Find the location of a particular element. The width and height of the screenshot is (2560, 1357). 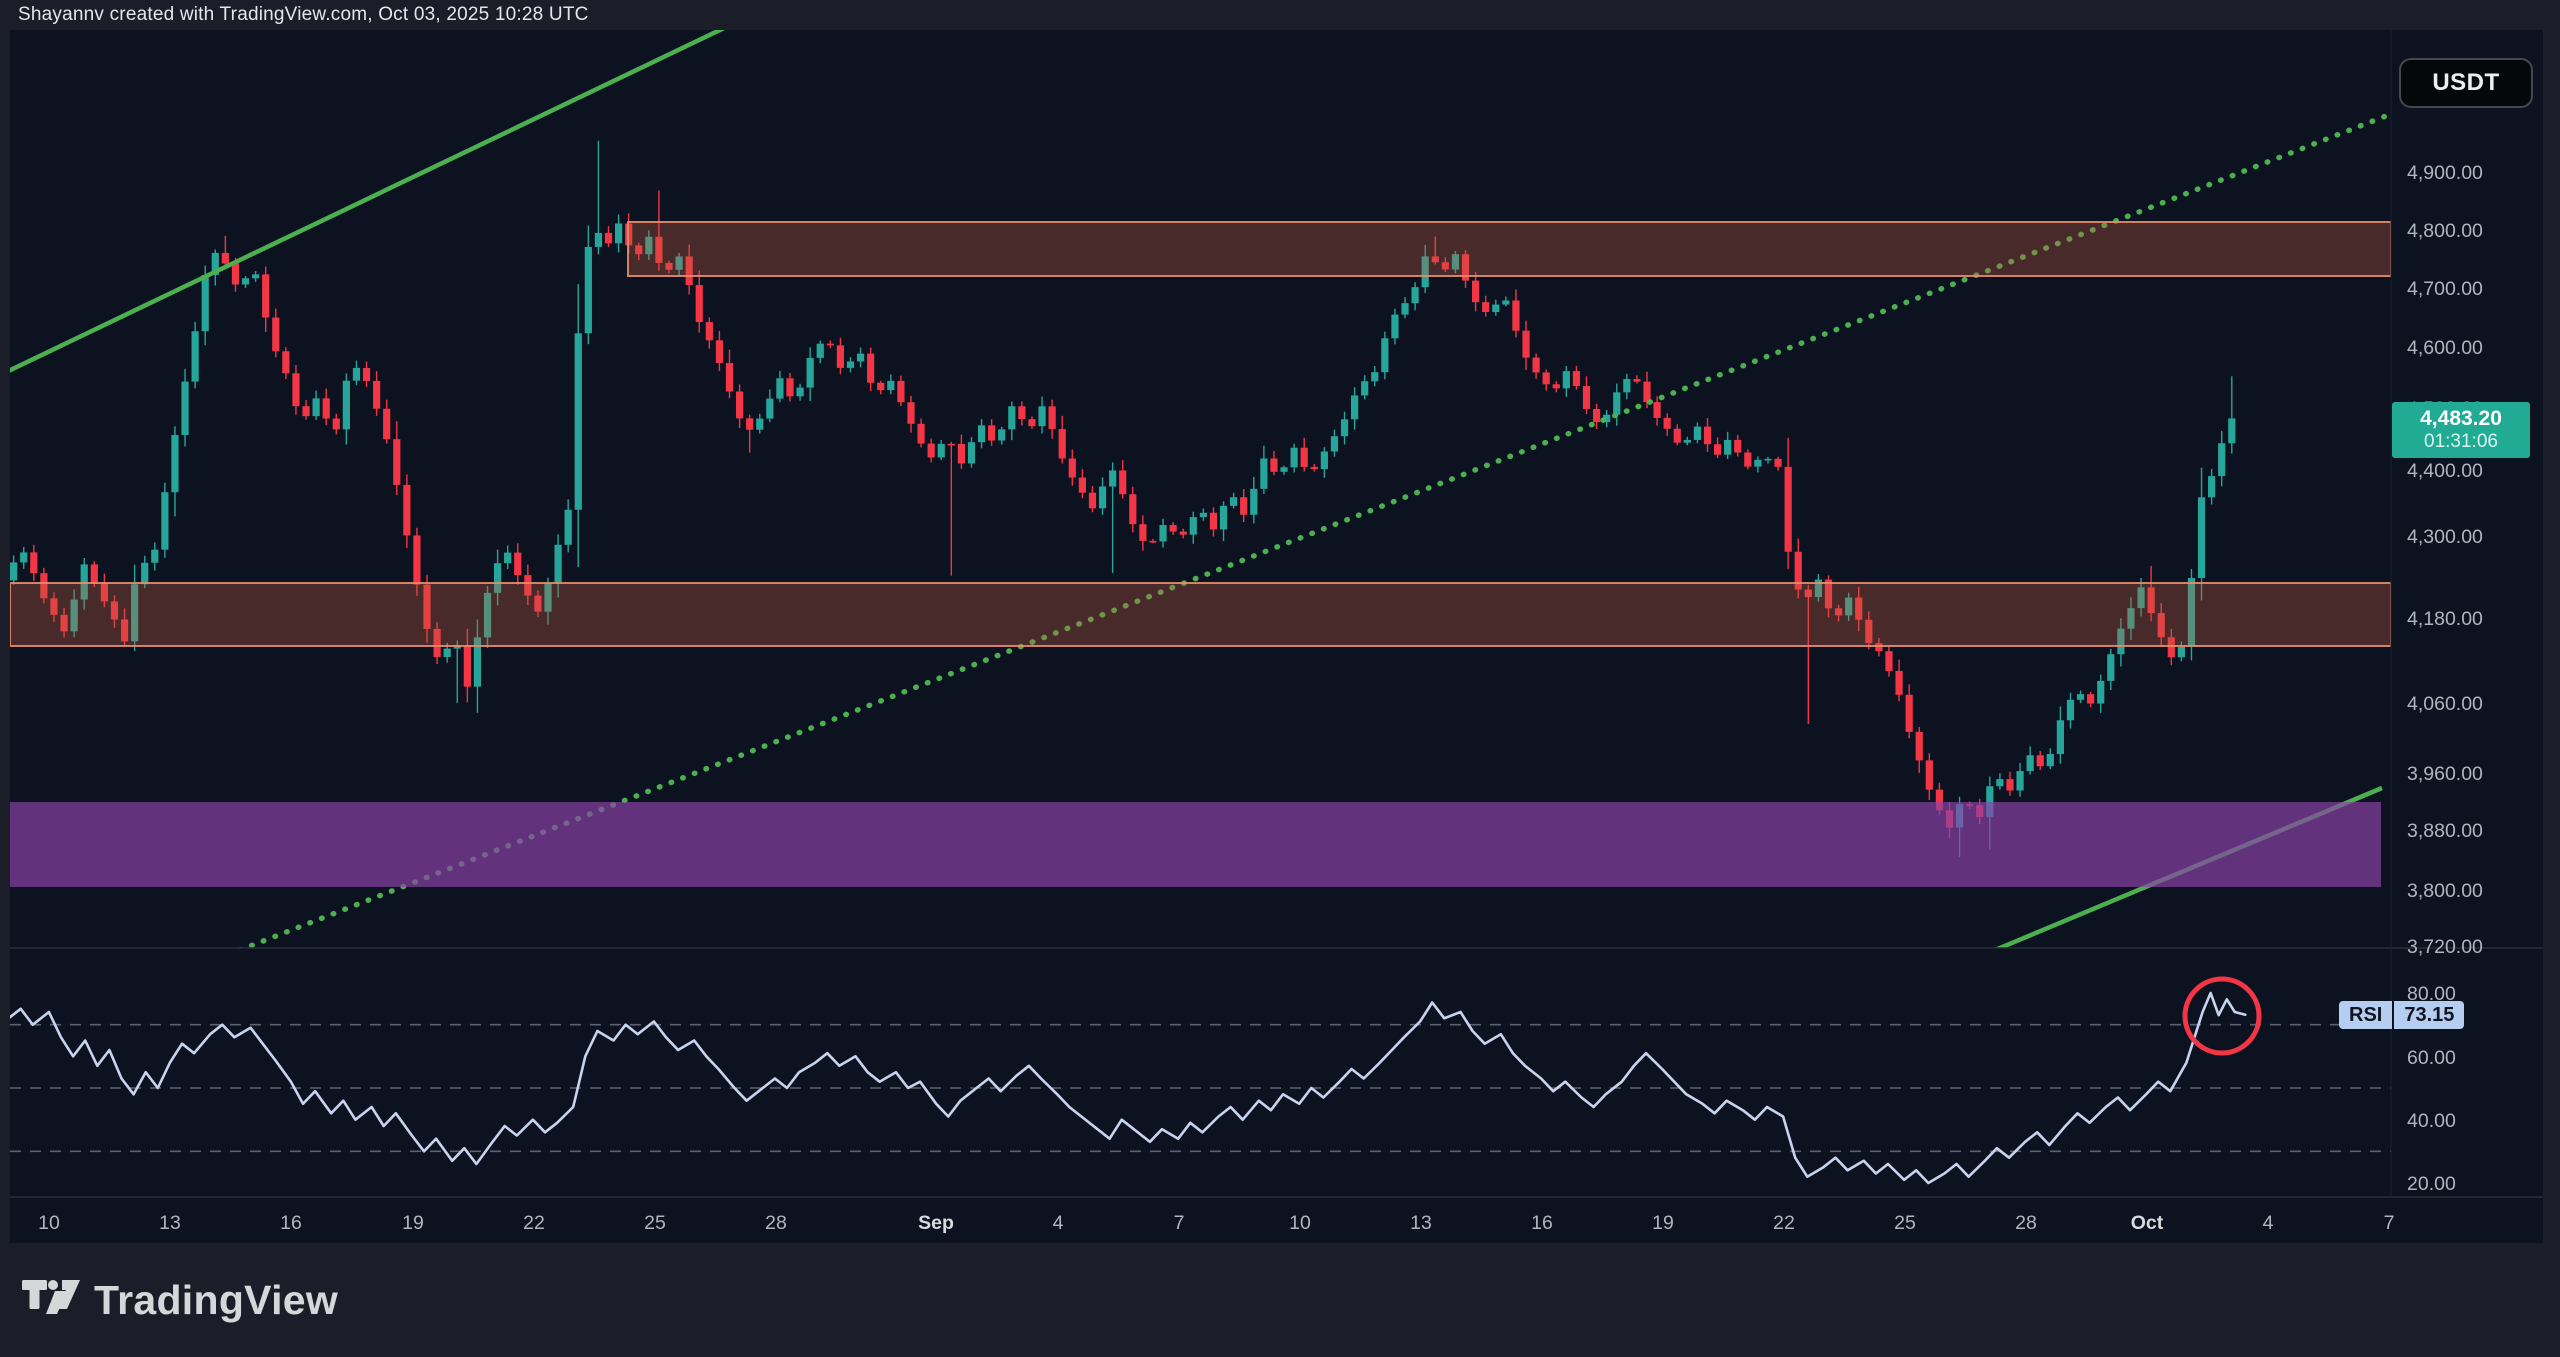

tradingview-logo: TradingView is located at coordinates (180, 1300).